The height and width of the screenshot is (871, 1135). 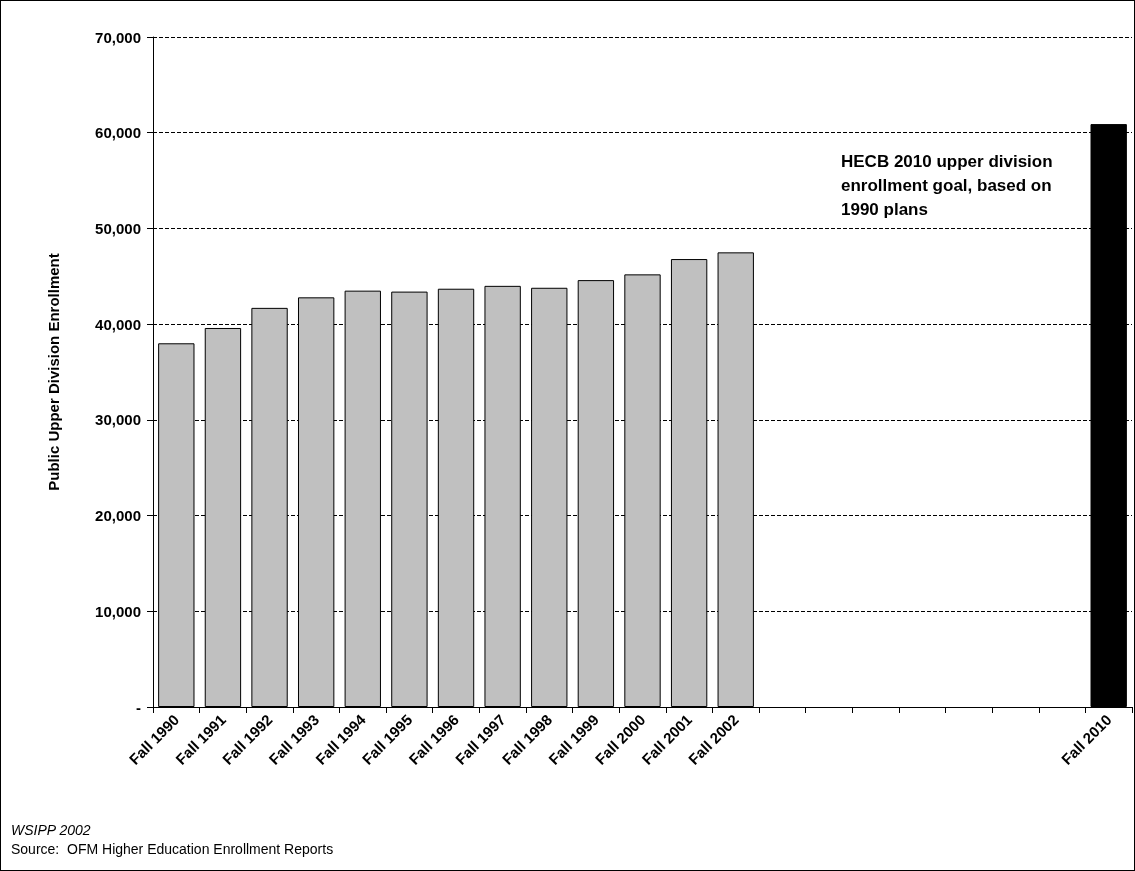 What do you see at coordinates (118, 516) in the screenshot?
I see `y-tick-label: 20,000` at bounding box center [118, 516].